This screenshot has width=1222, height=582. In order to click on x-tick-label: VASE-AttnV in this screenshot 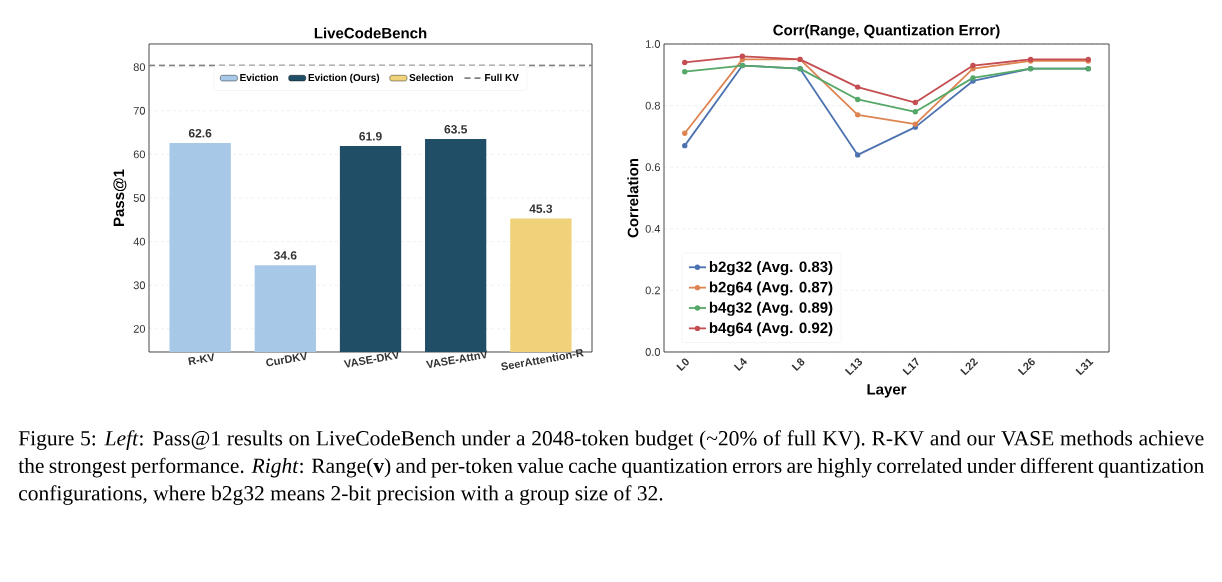, I will do `click(456, 359)`.